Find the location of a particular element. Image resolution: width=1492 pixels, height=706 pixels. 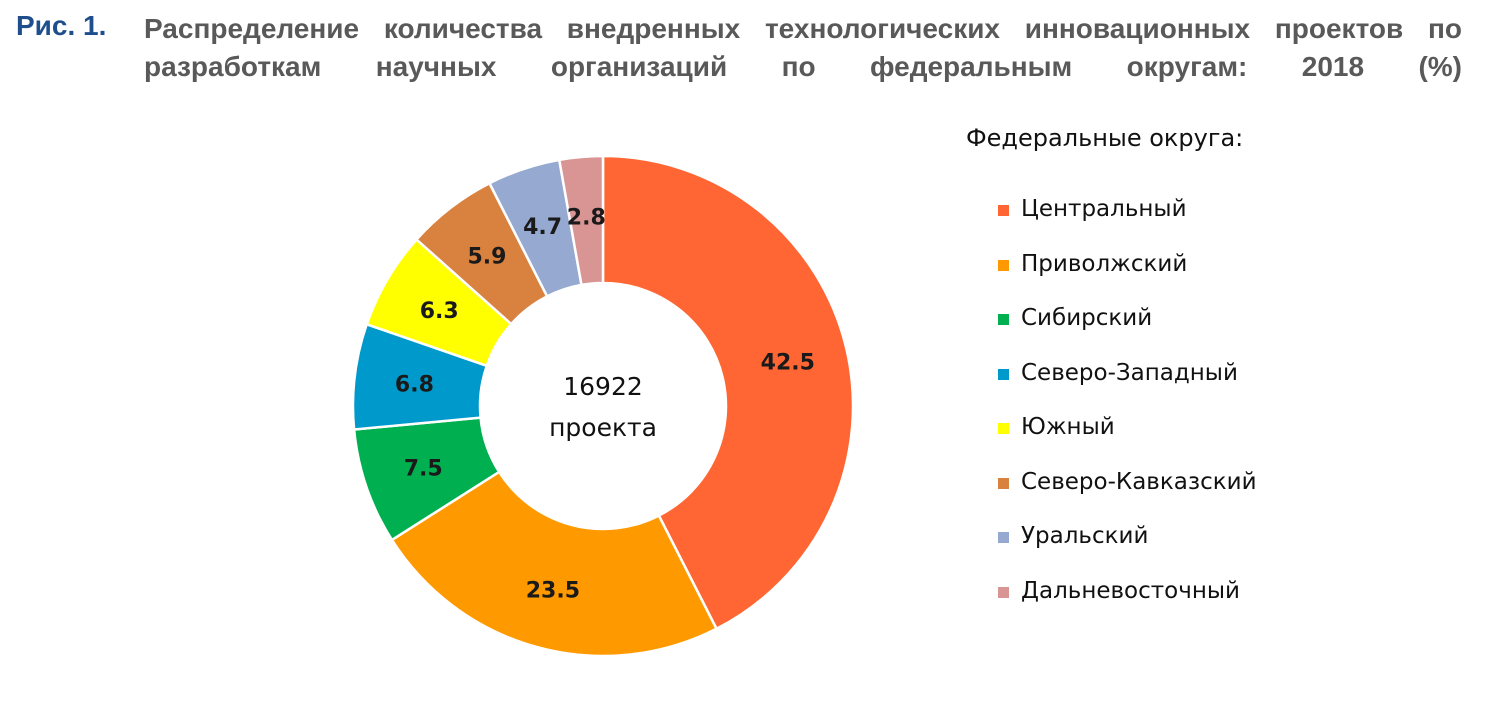

legend-item: Приволжский is located at coordinates (1127, 278).